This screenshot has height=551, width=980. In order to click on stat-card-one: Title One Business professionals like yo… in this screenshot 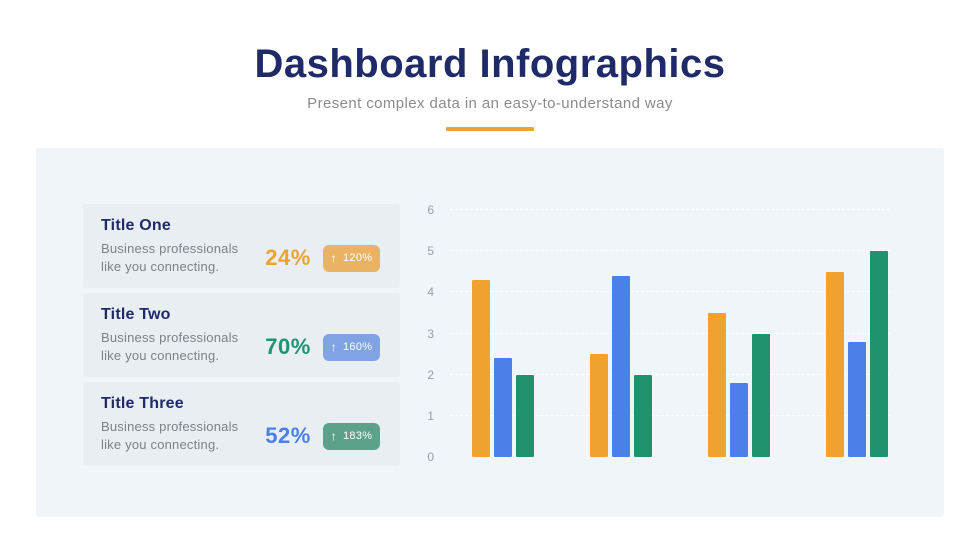, I will do `click(241, 246)`.